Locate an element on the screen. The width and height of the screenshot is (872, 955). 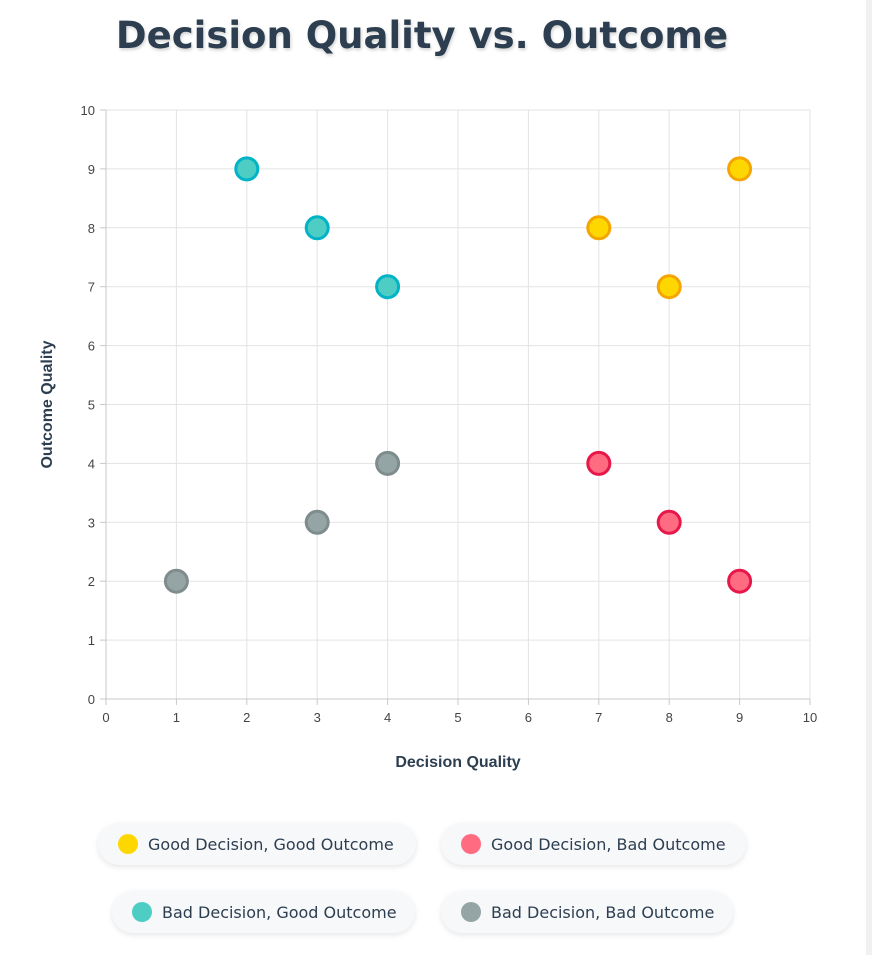
y-tick-label: 0 is located at coordinates (91, 699).